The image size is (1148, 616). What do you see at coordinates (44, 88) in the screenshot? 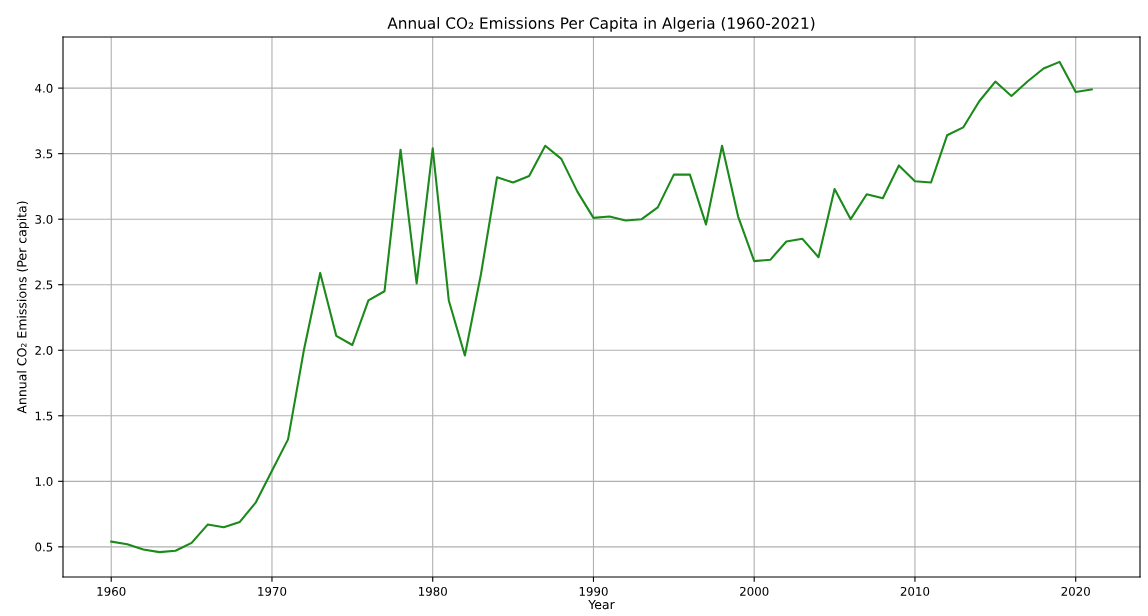
I see `y-tick-label: 4.0` at bounding box center [44, 88].